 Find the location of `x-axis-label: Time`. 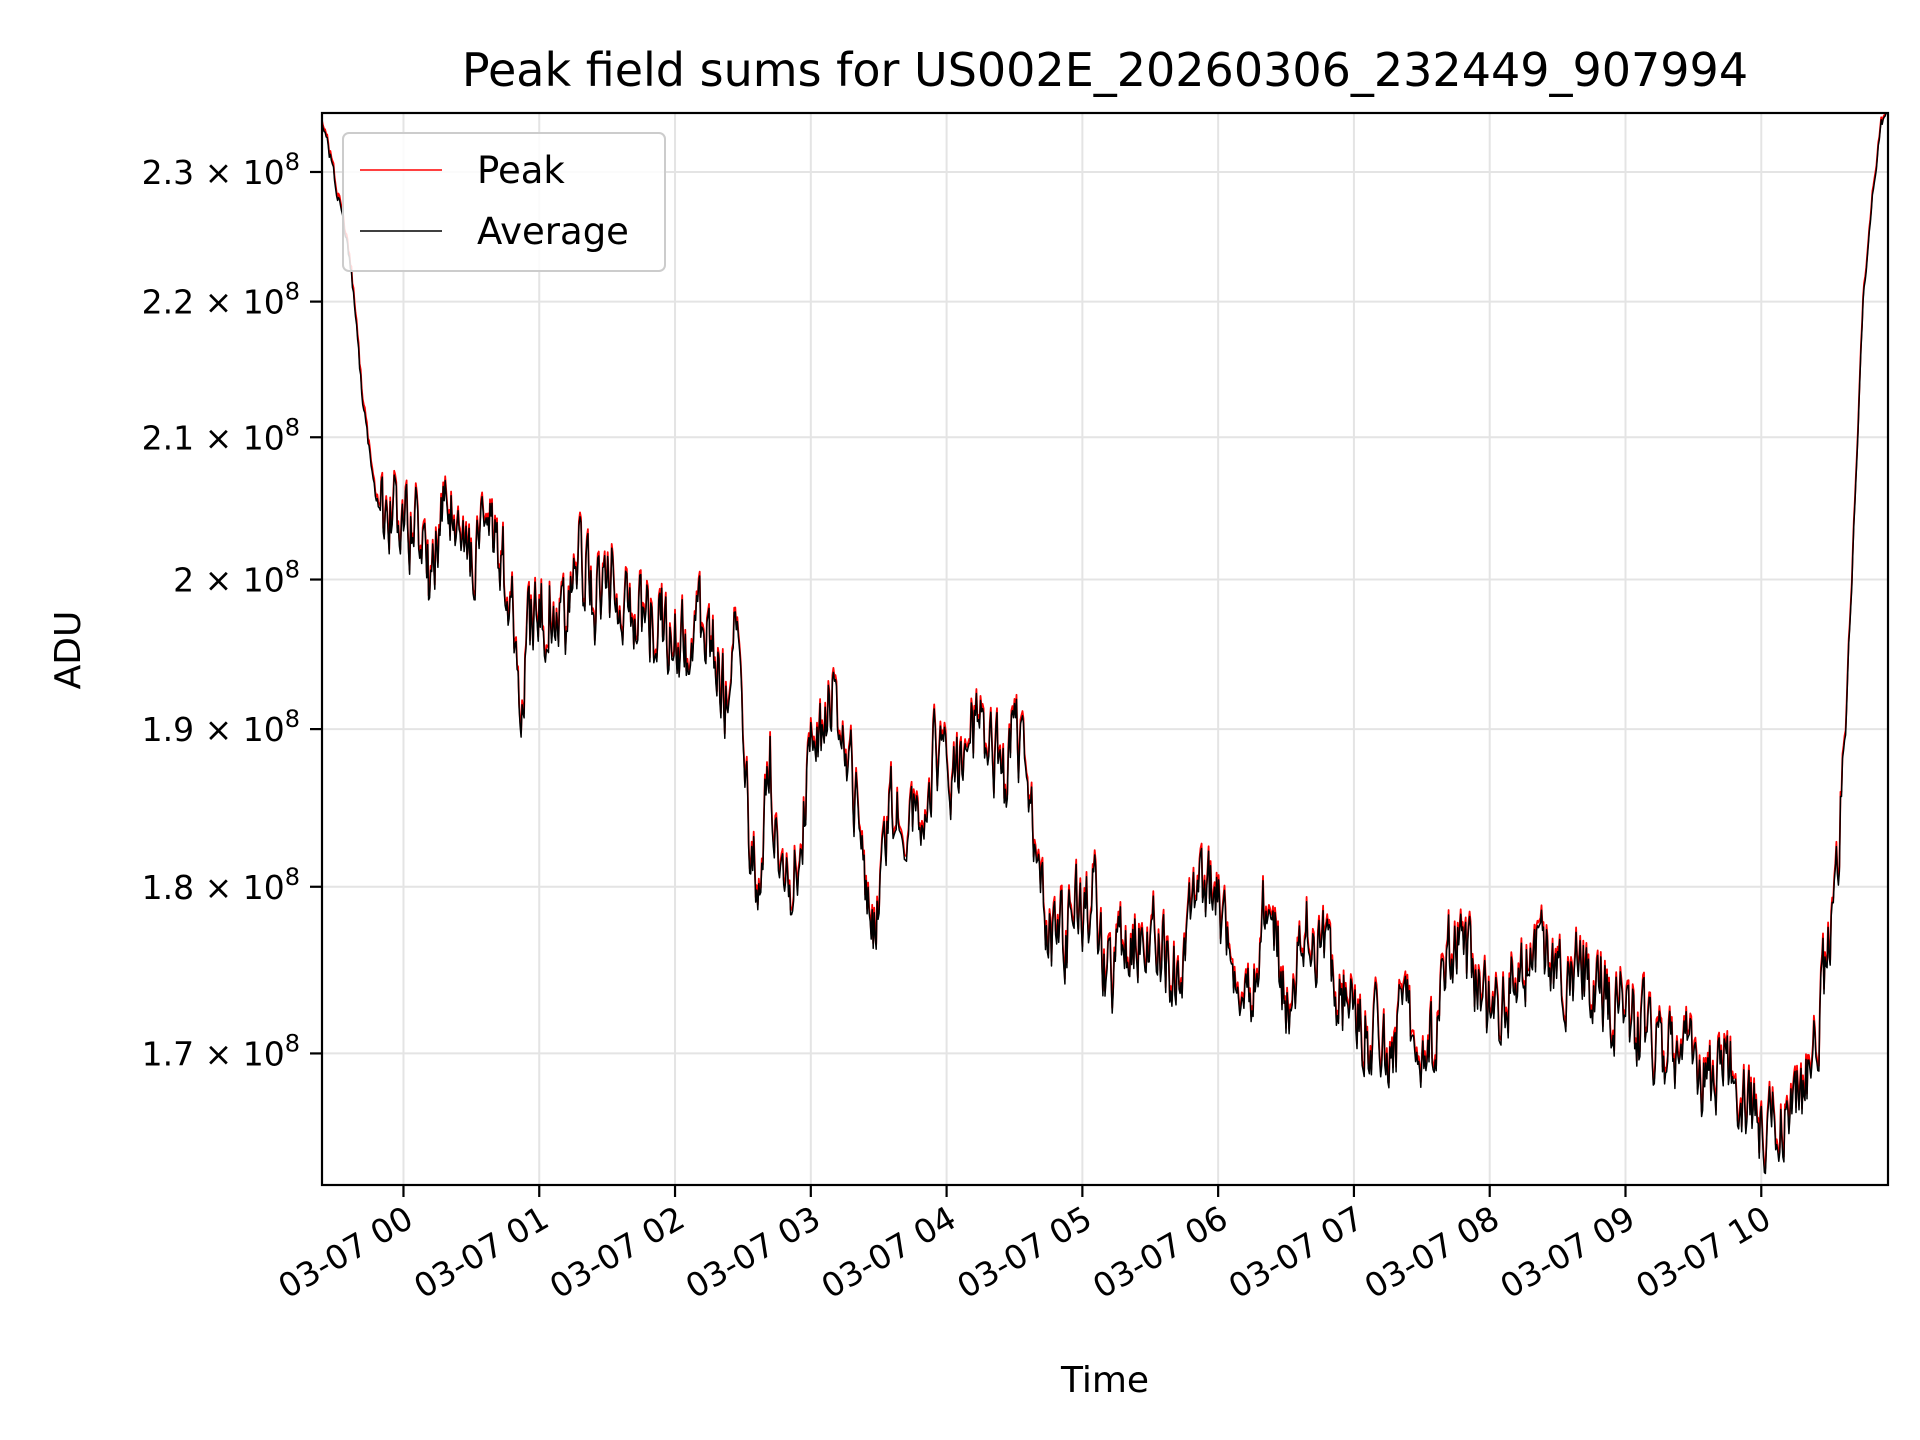

x-axis-label: Time is located at coordinates (1104, 1380).